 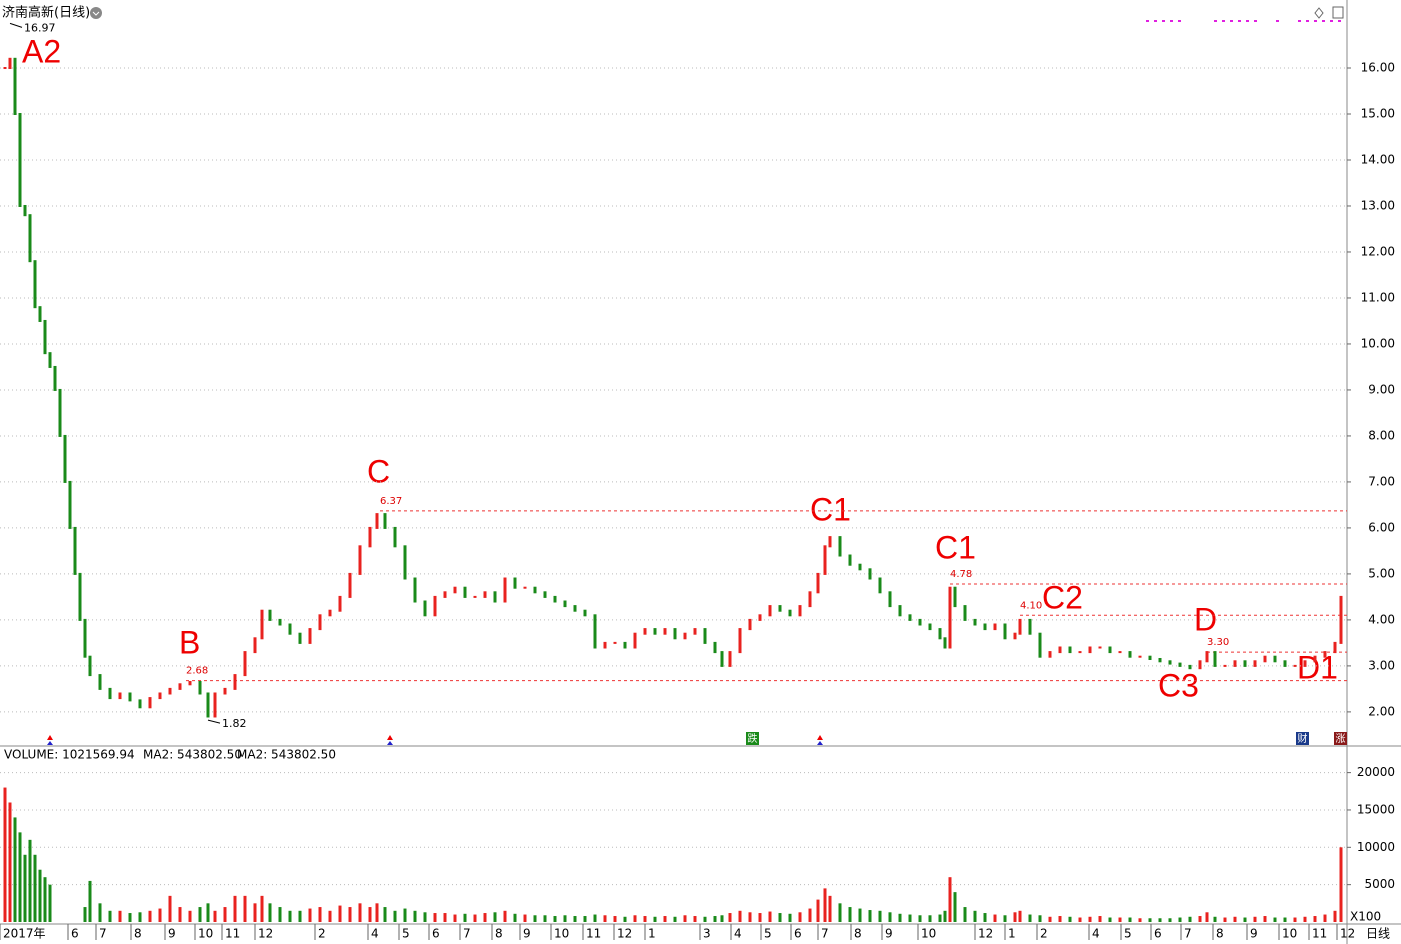 What do you see at coordinates (214, 721) in the screenshot?
I see `low-arrow` at bounding box center [214, 721].